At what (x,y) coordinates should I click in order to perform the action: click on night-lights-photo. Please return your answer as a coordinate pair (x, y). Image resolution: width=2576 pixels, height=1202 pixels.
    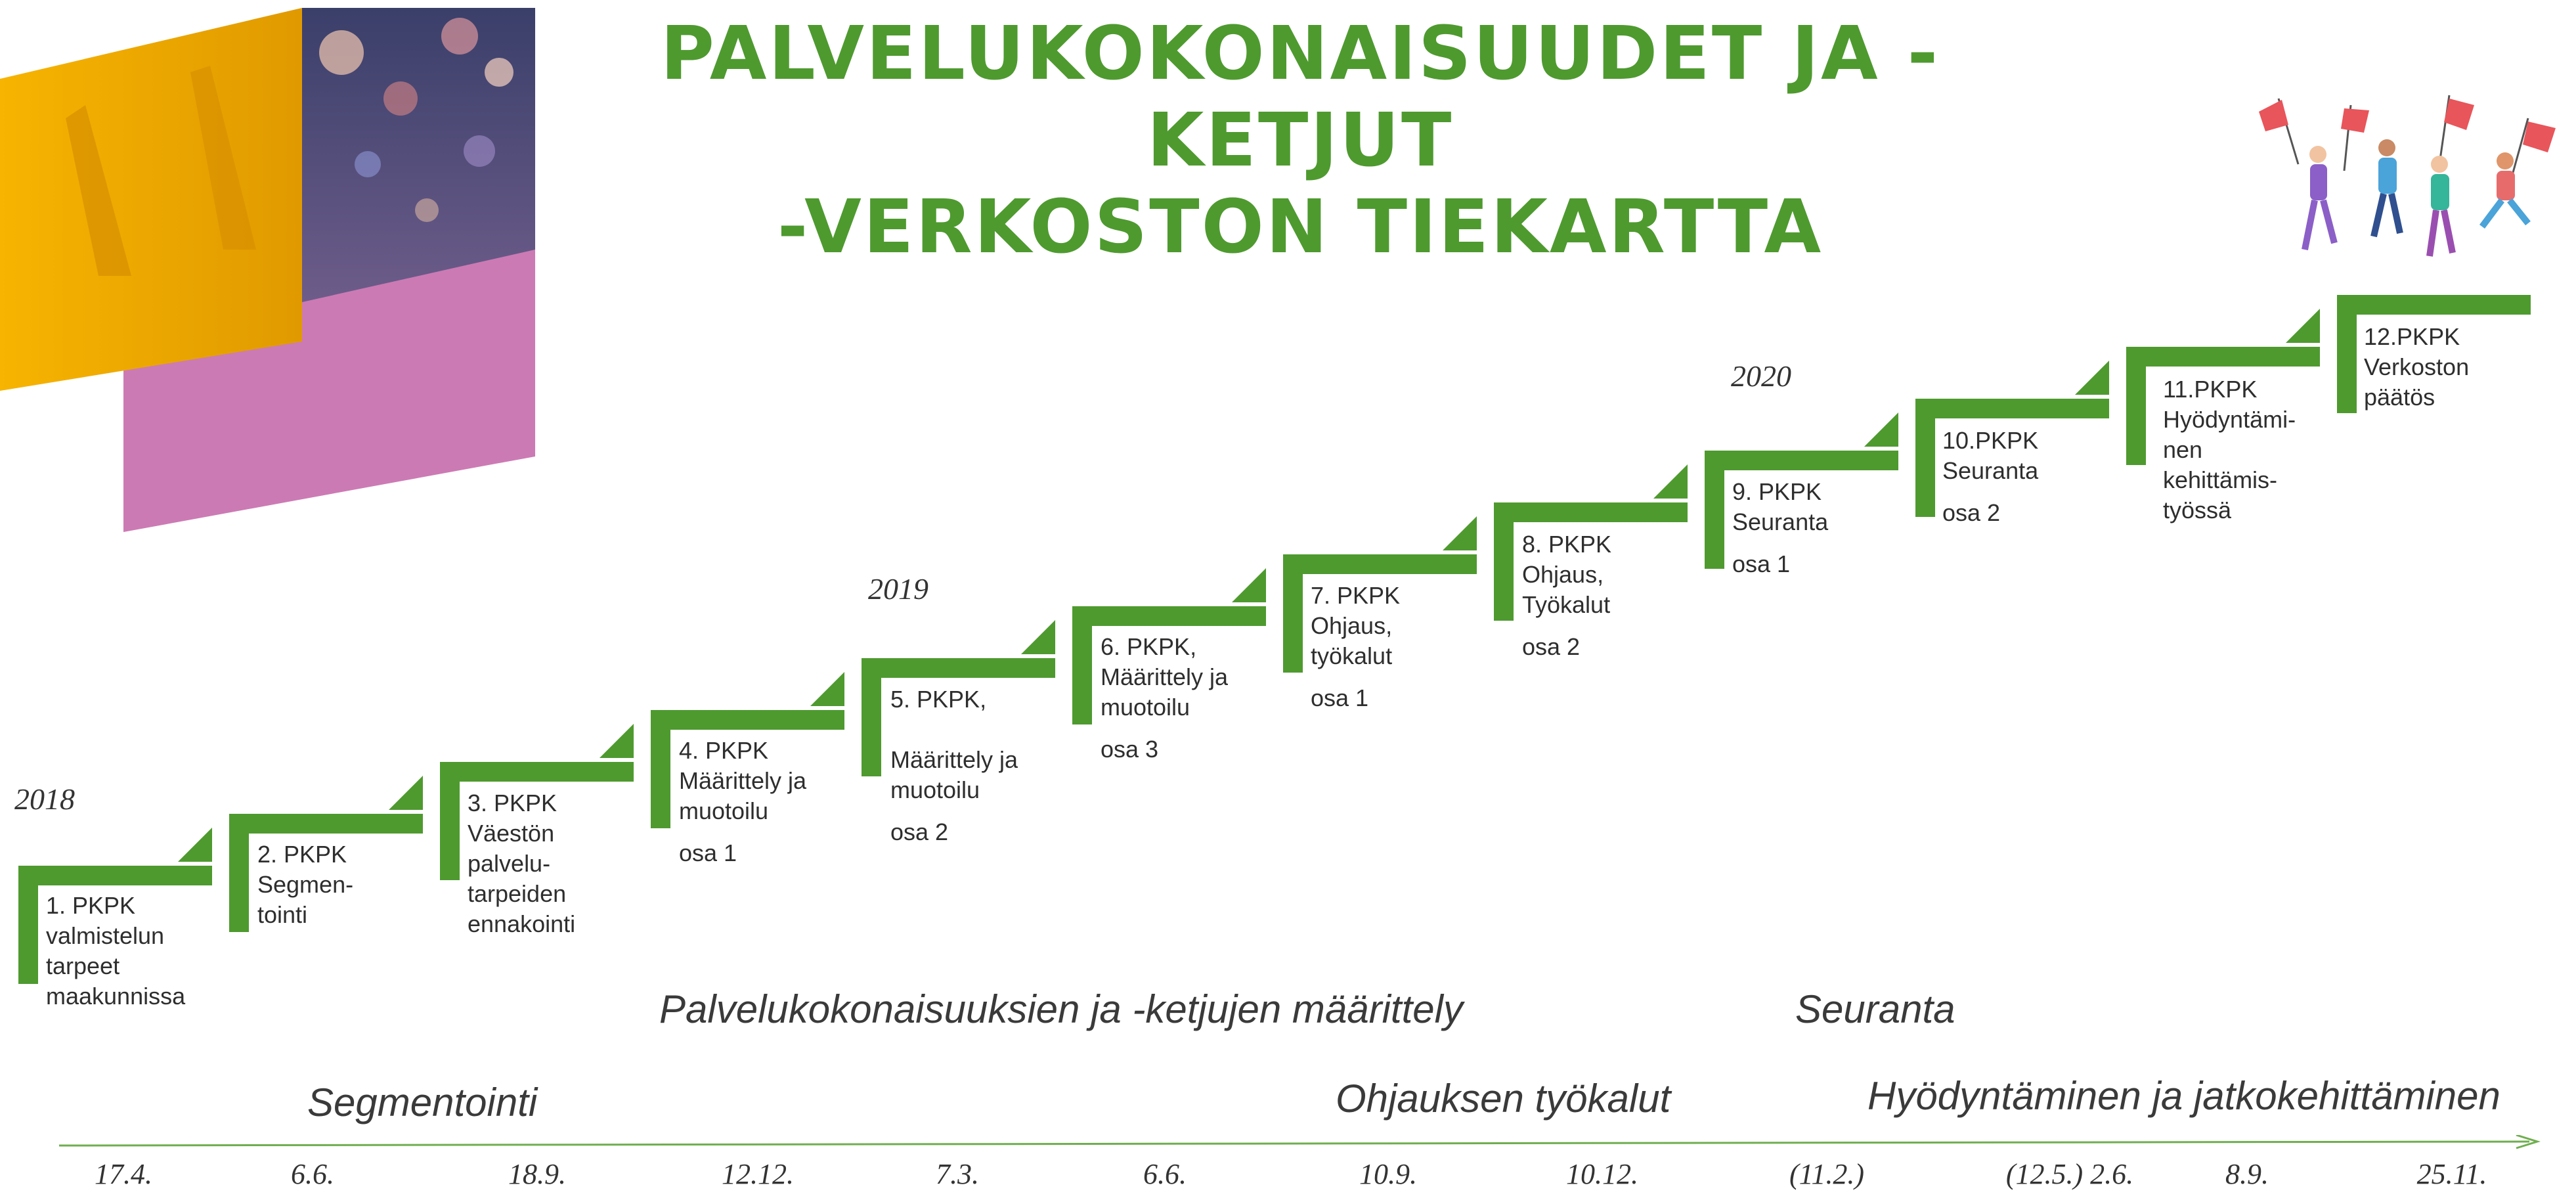
    Looking at the image, I should click on (418, 155).